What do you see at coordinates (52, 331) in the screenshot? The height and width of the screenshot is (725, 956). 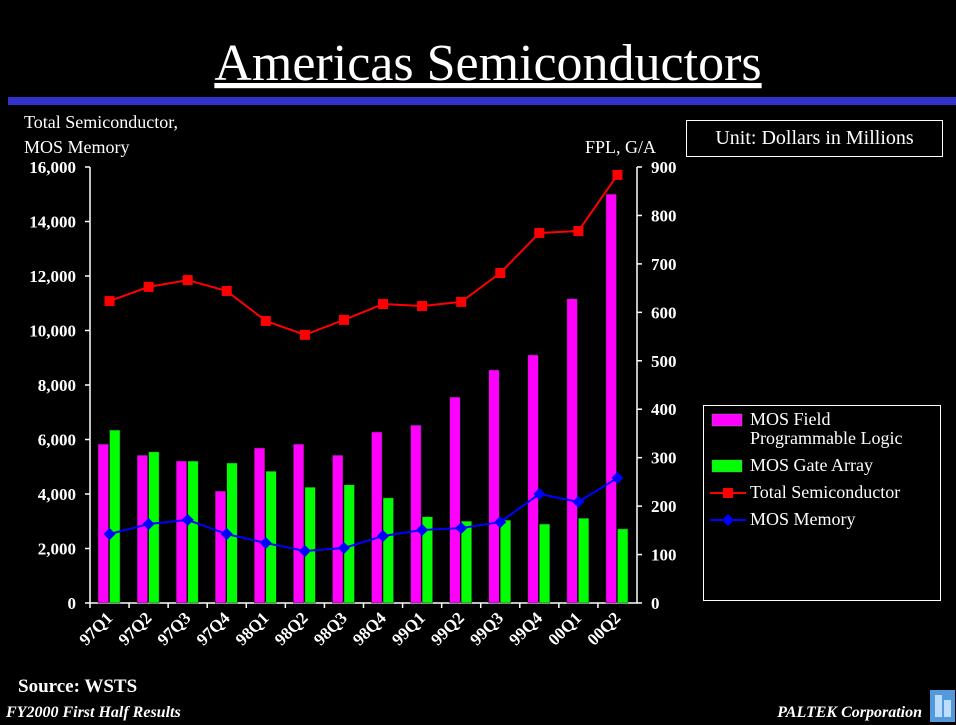 I see `y-tick-label: 10,000` at bounding box center [52, 331].